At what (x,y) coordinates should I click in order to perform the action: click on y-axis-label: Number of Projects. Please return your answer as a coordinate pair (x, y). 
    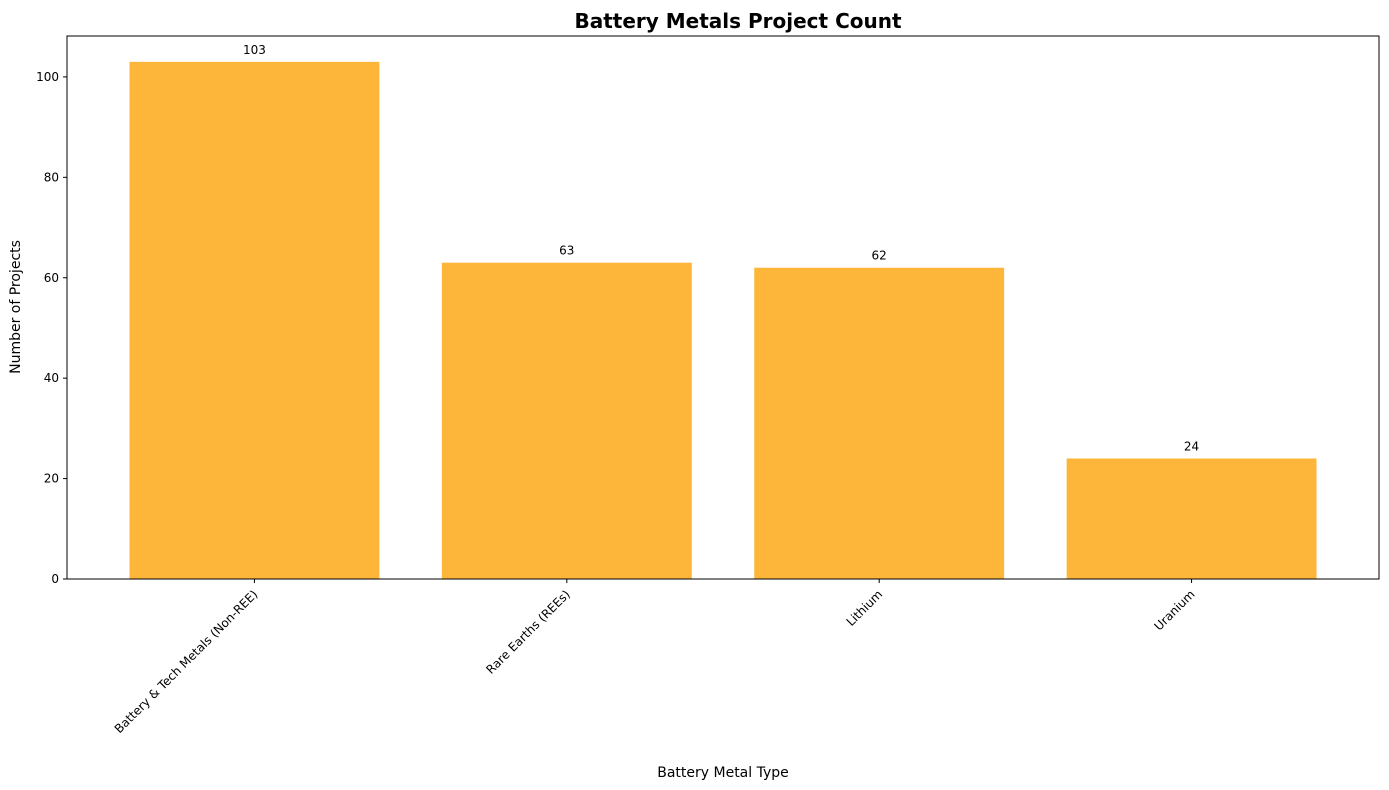
    Looking at the image, I should click on (16, 307).